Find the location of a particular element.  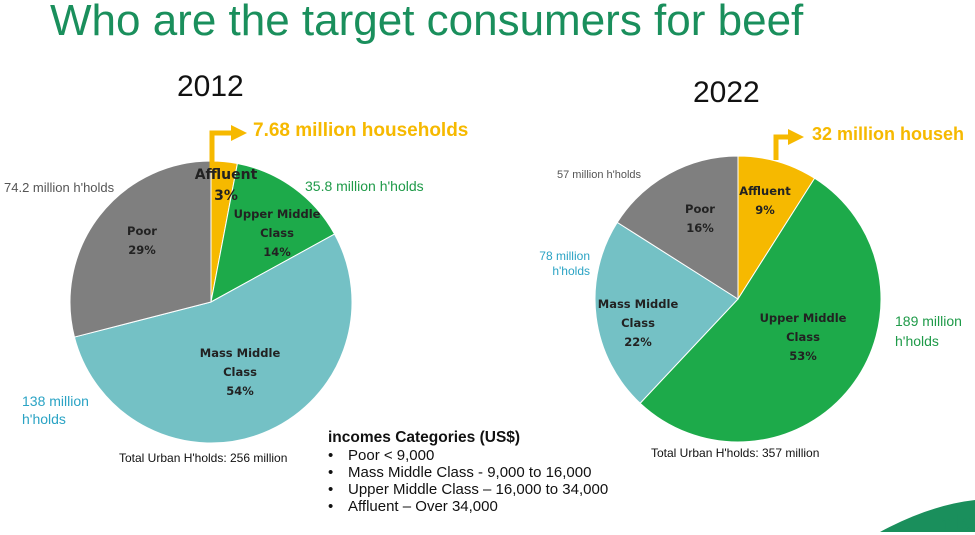

upper-middle-households-2012: 35.8 million h'holds is located at coordinates (364, 186).